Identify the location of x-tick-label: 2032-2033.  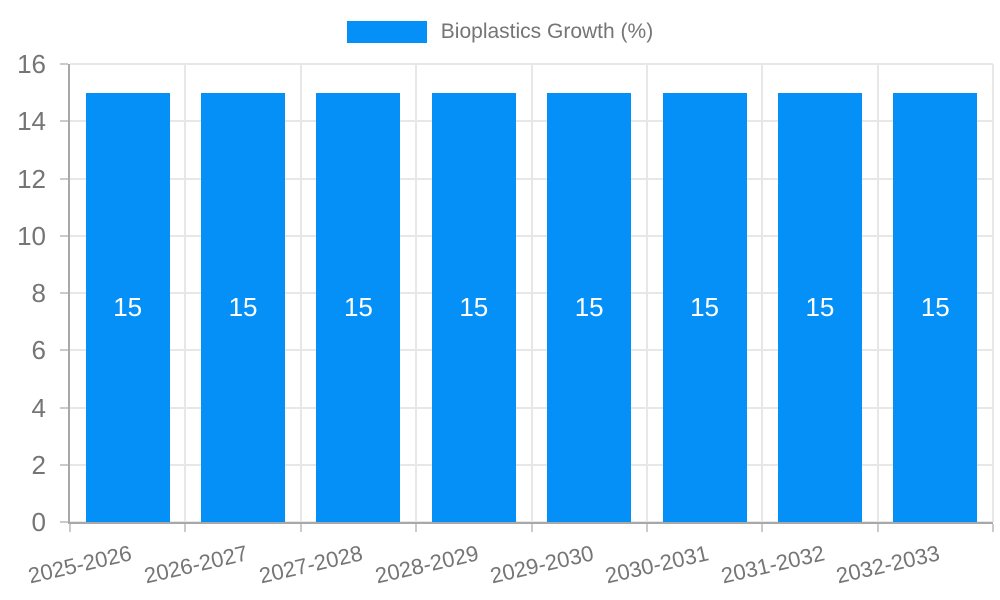
(888, 564).